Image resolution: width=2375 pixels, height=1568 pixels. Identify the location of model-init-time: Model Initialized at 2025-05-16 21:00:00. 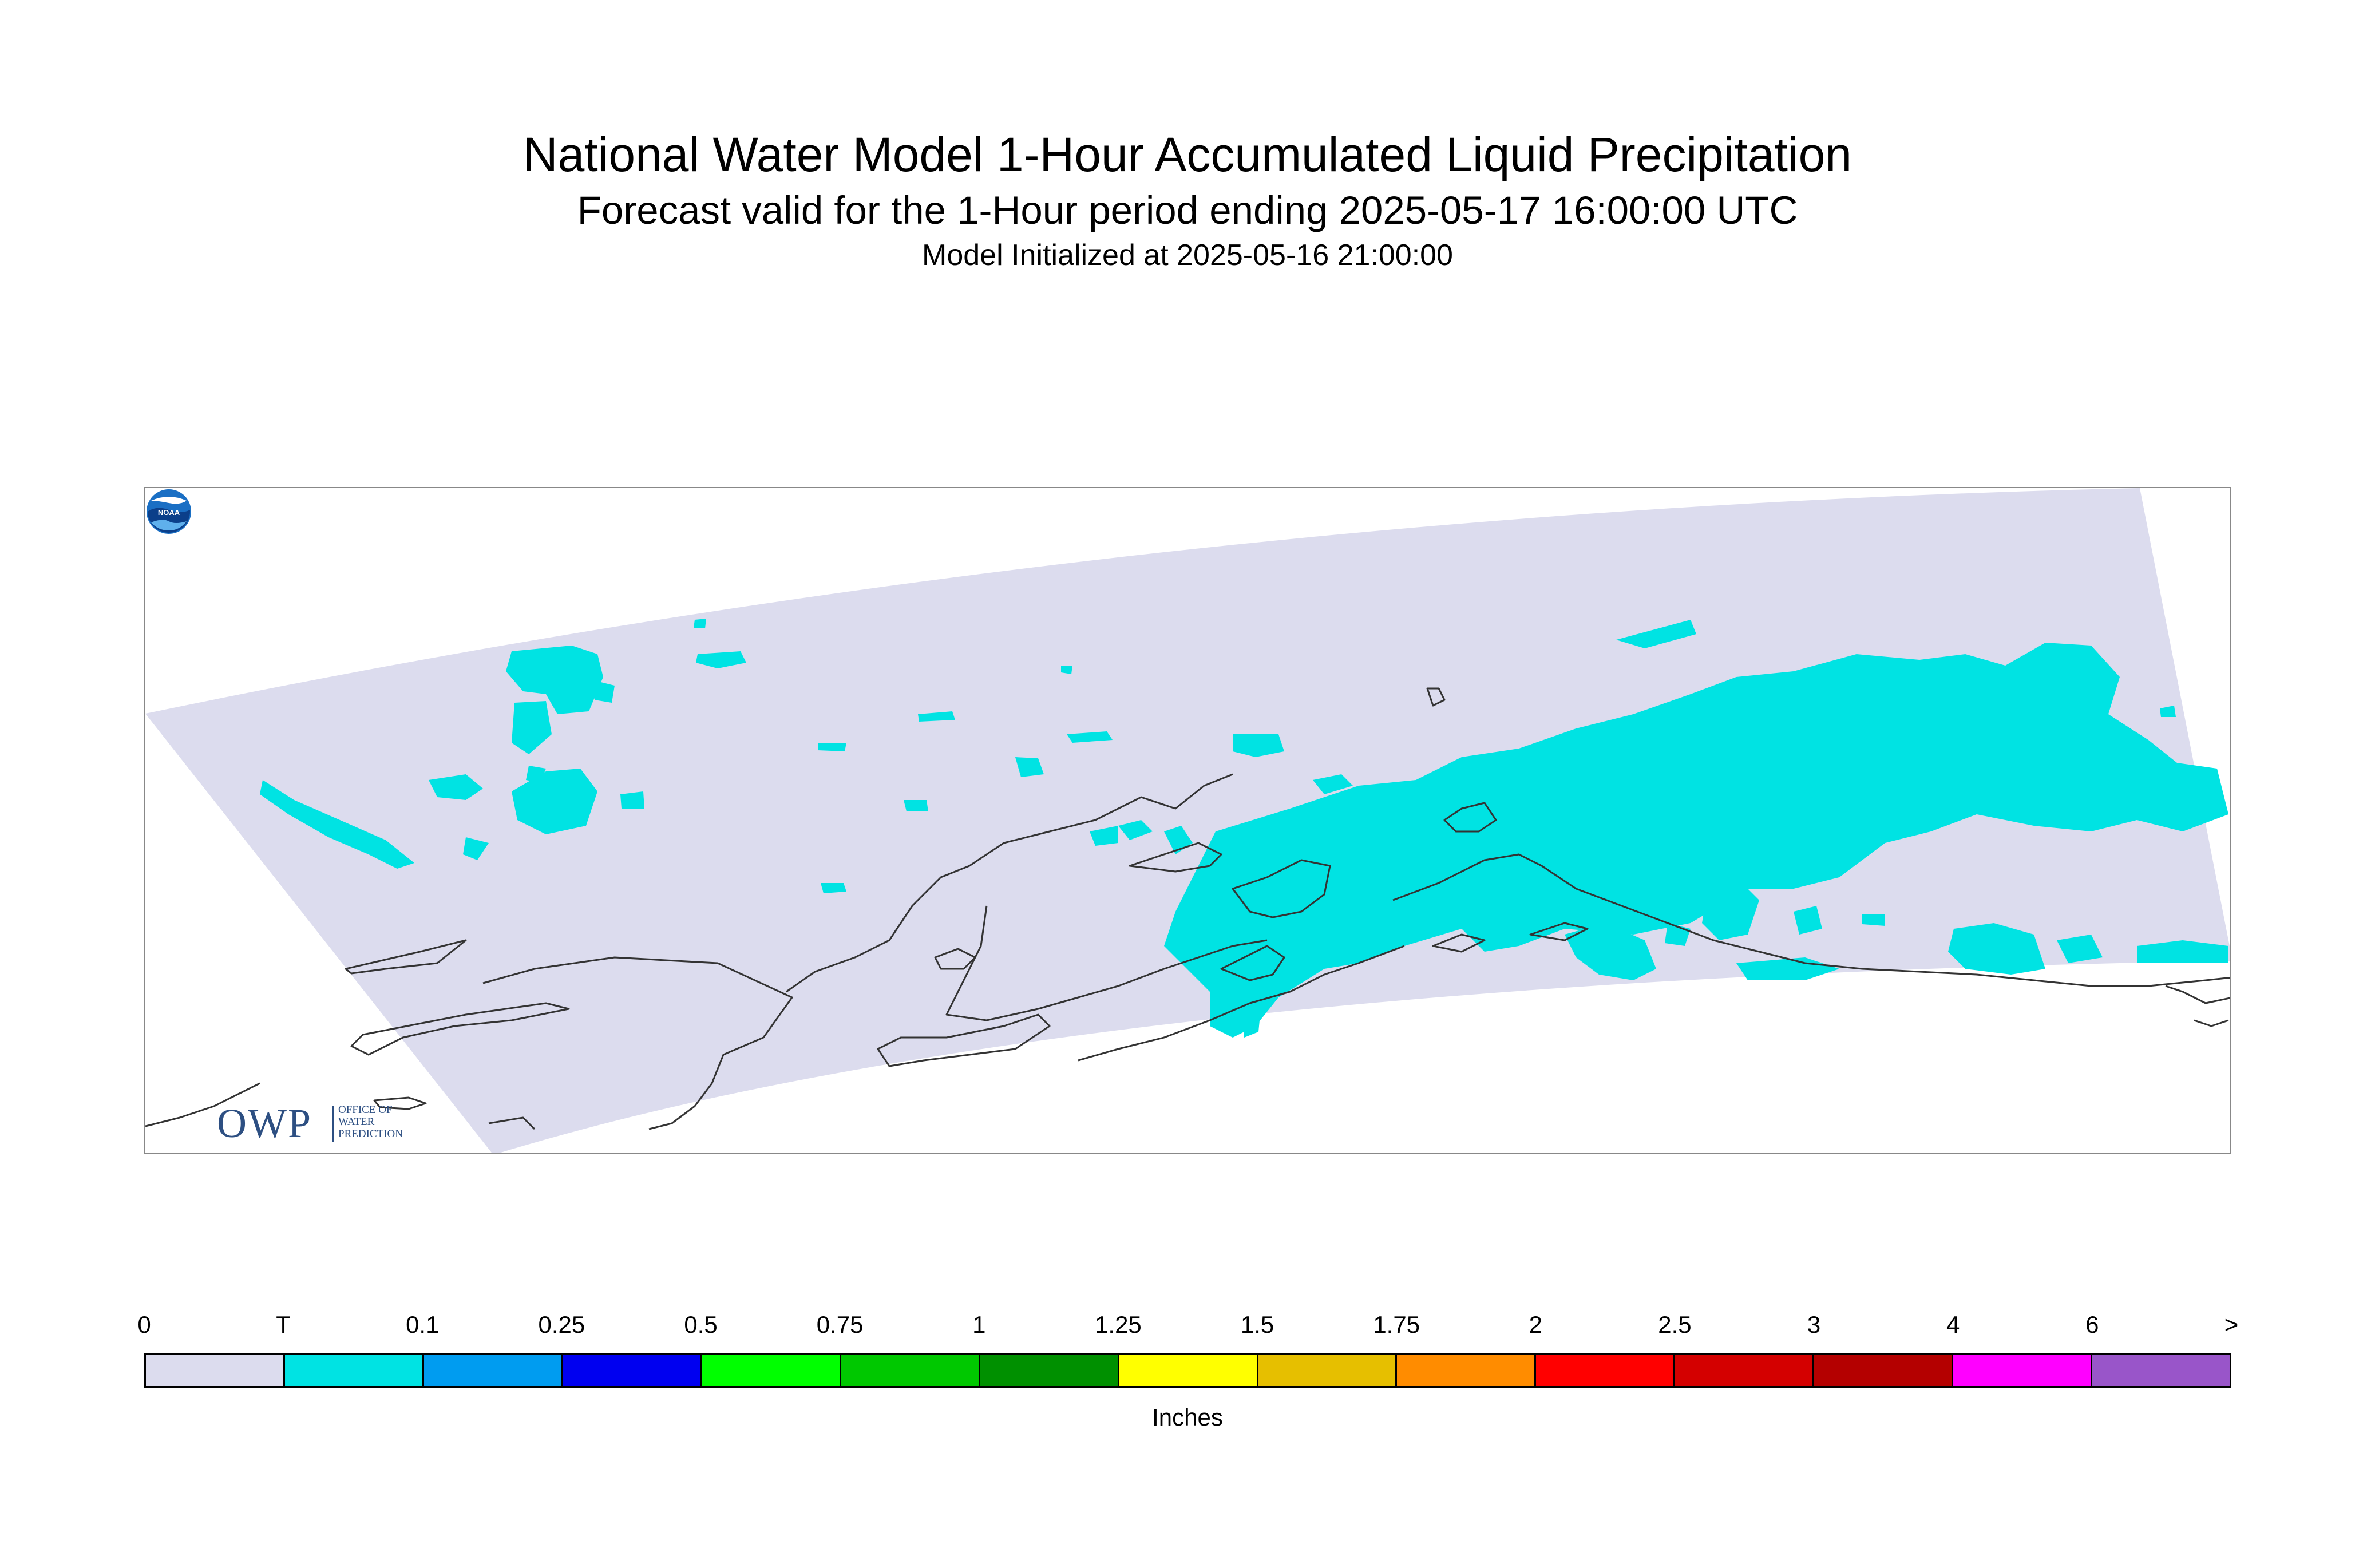
(1187, 255).